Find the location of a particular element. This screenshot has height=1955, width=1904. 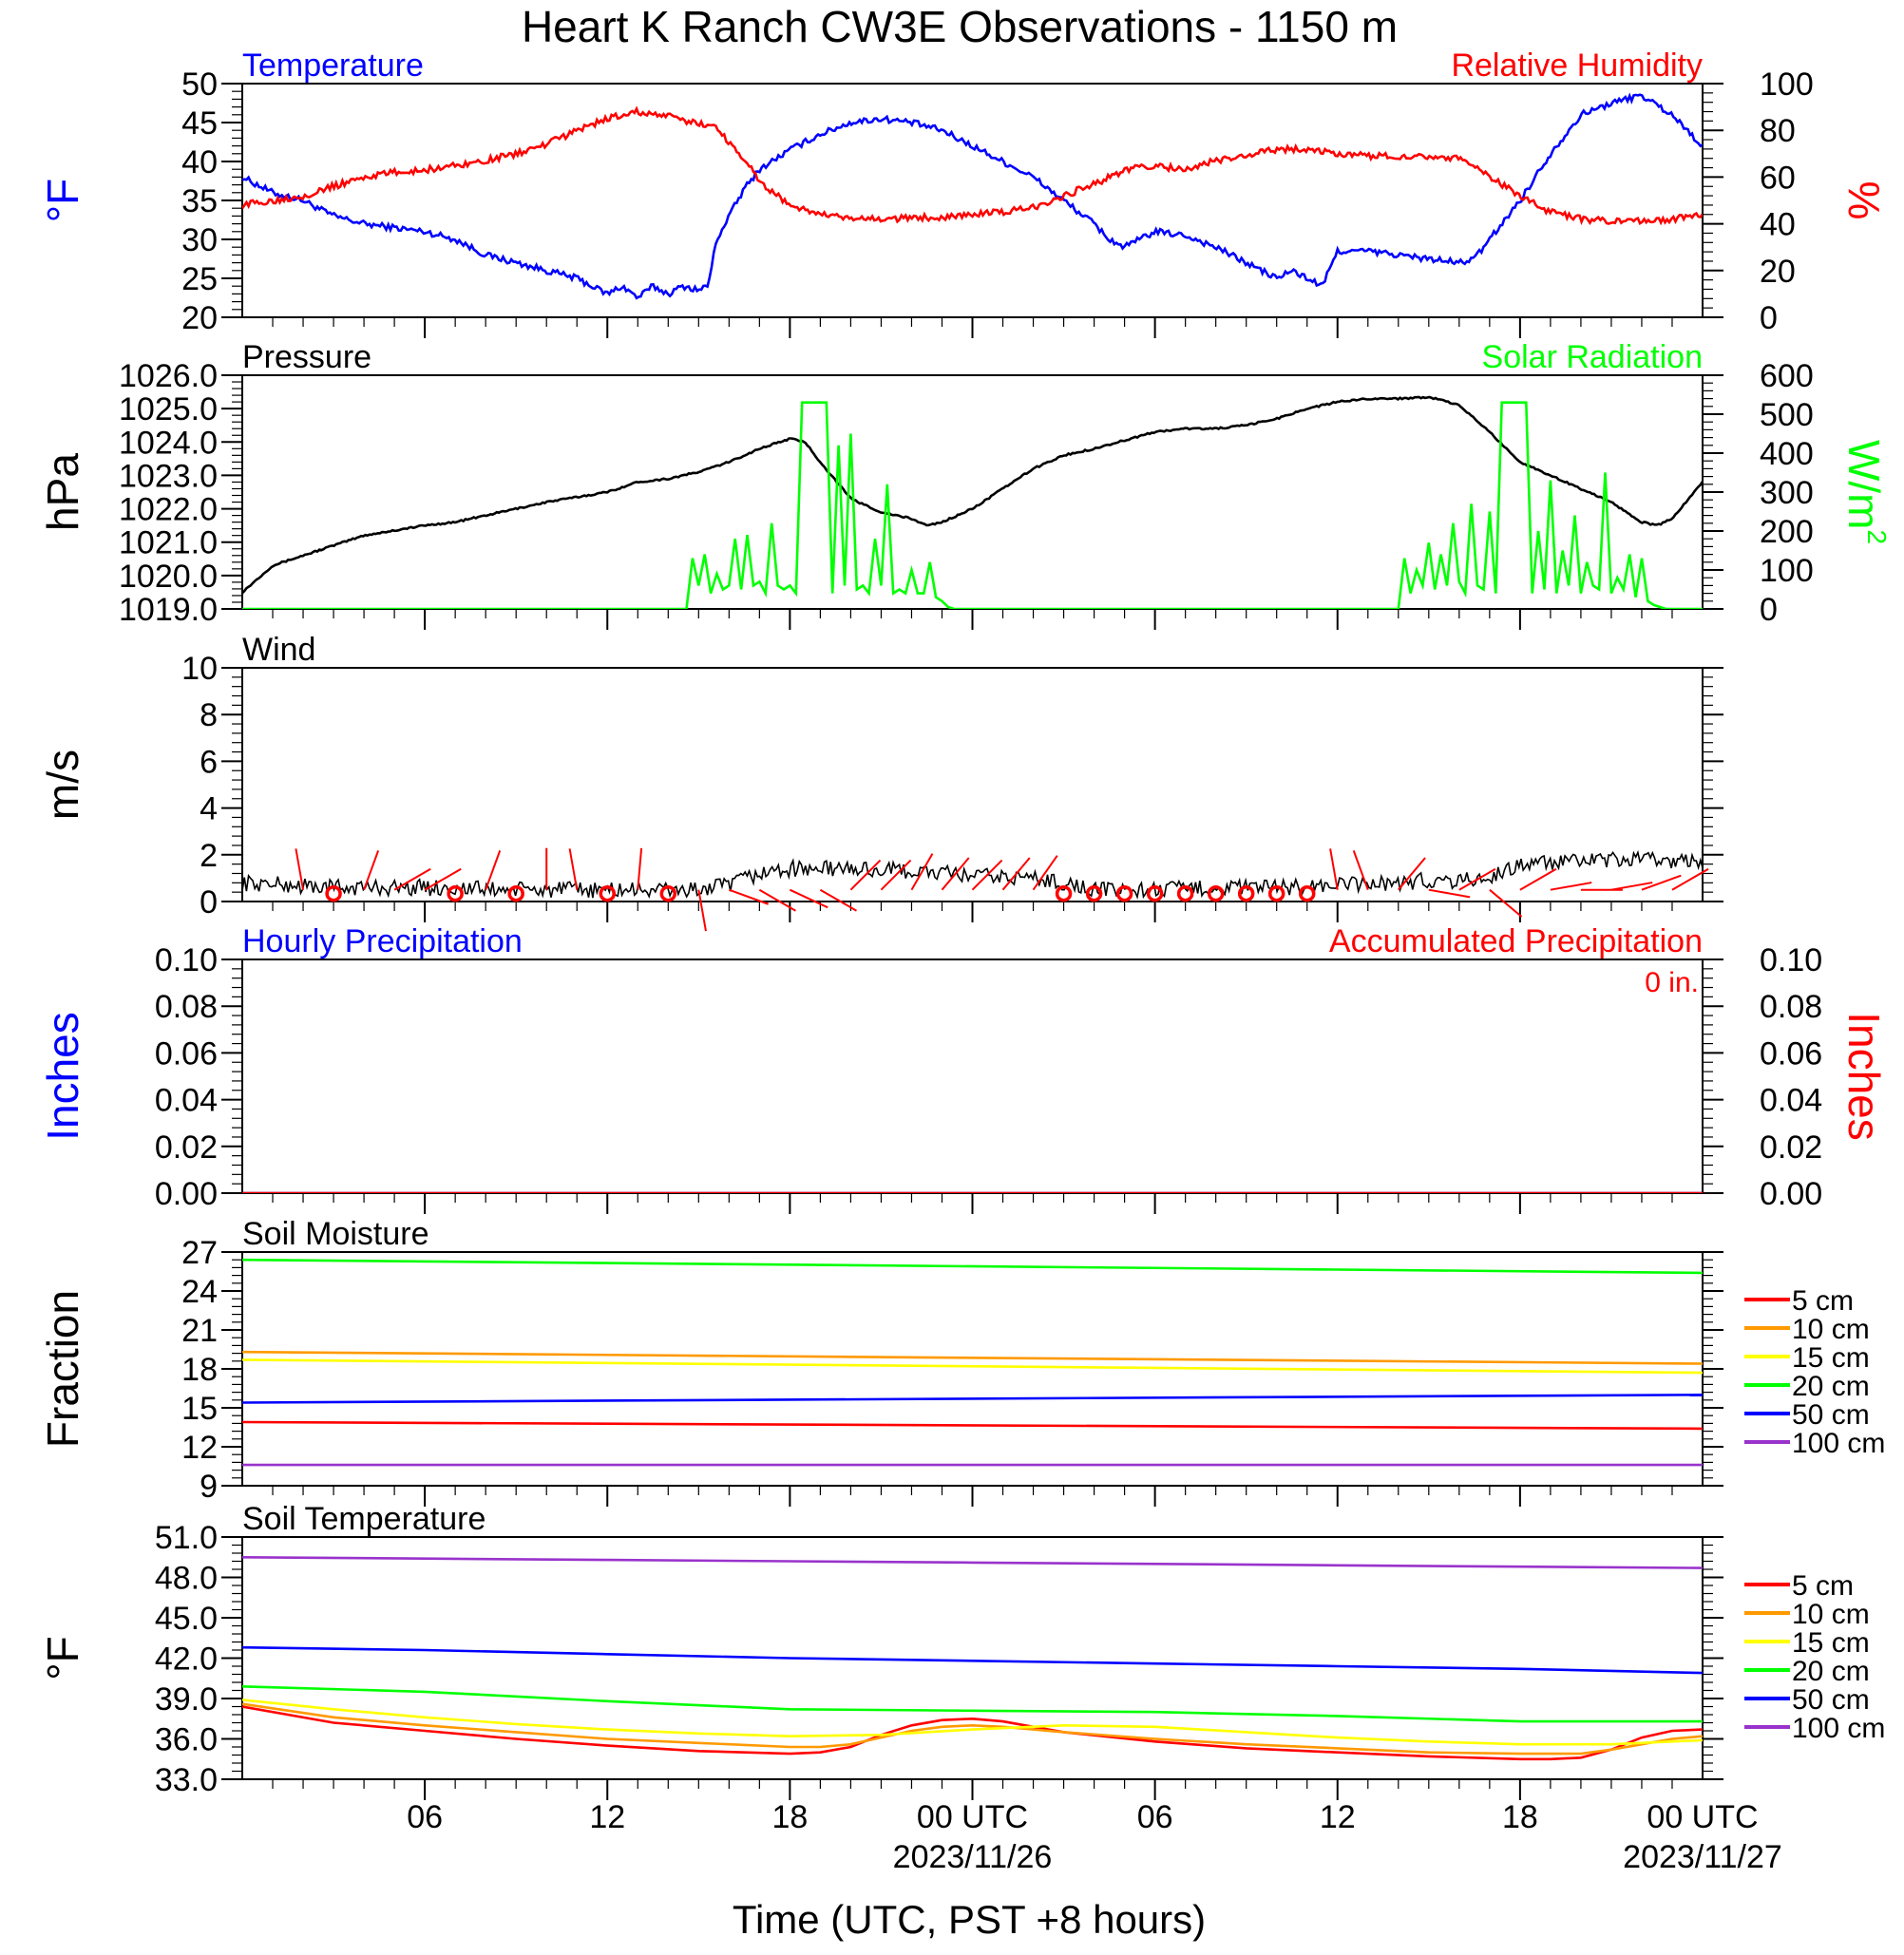

series-line-15-cm is located at coordinates (972, 1366).